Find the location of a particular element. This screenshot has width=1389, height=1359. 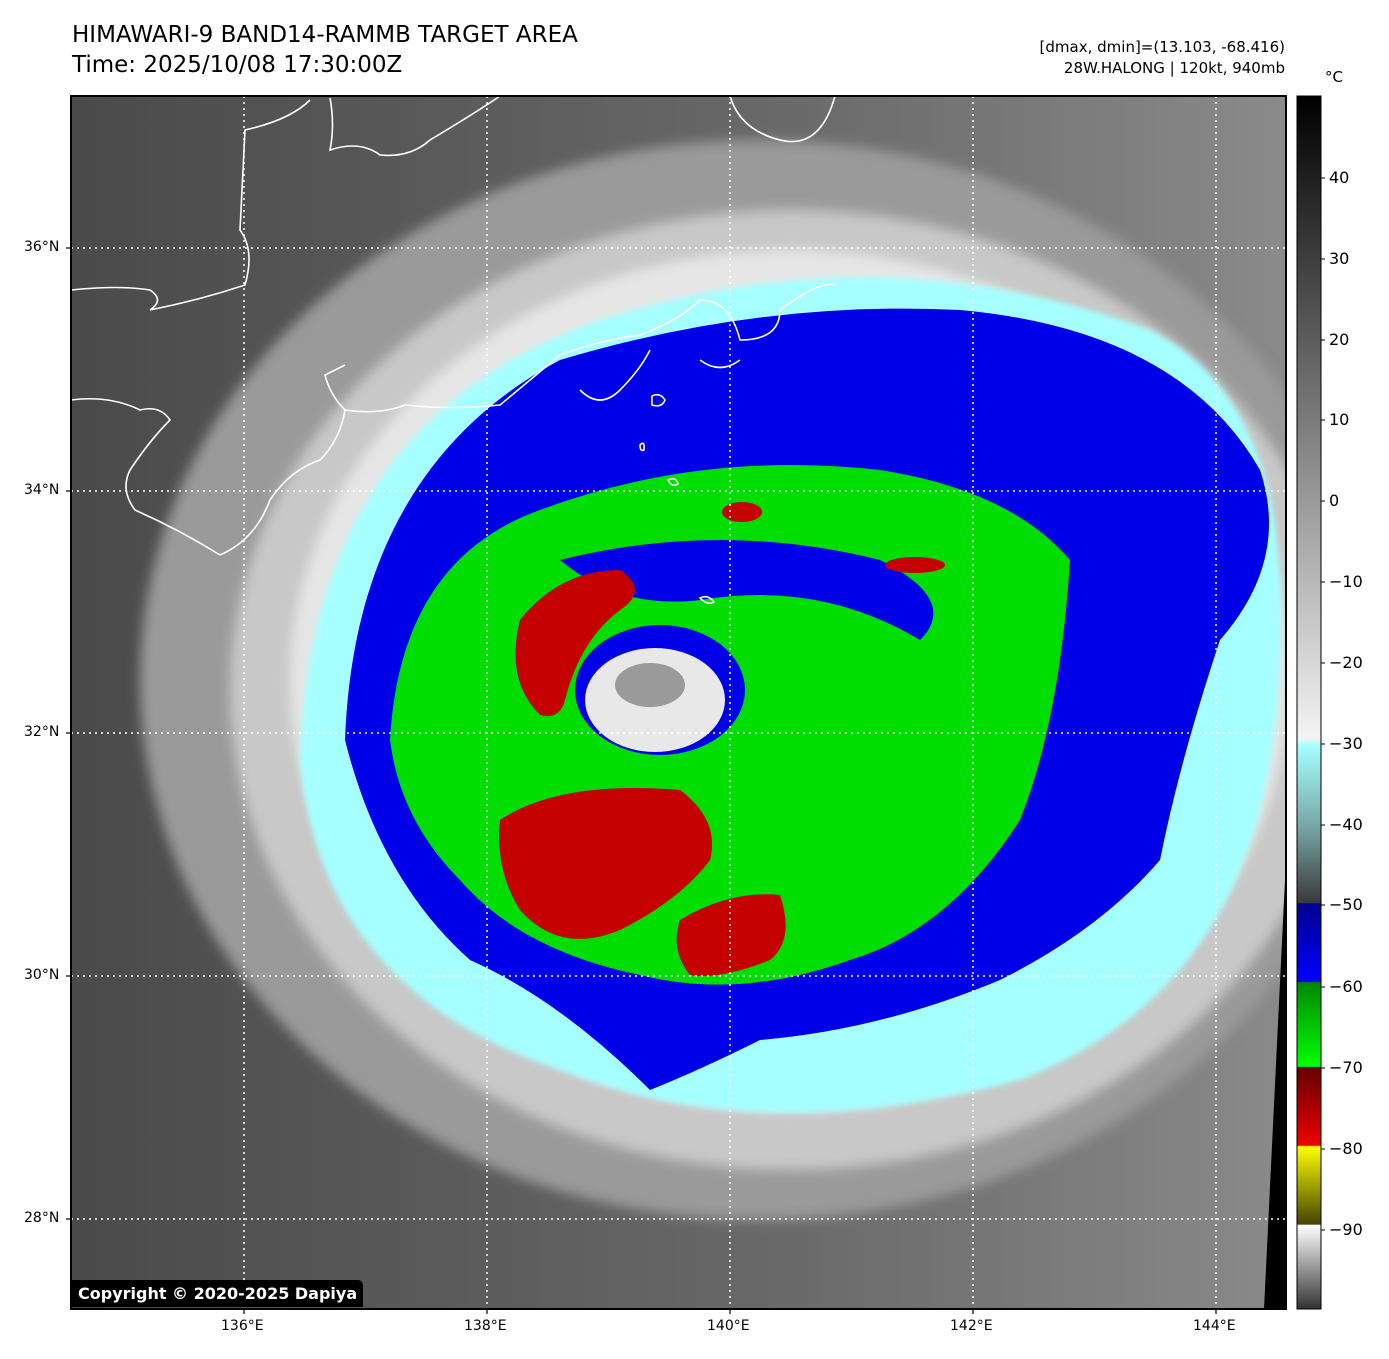

red-region-south is located at coordinates (605, 863).